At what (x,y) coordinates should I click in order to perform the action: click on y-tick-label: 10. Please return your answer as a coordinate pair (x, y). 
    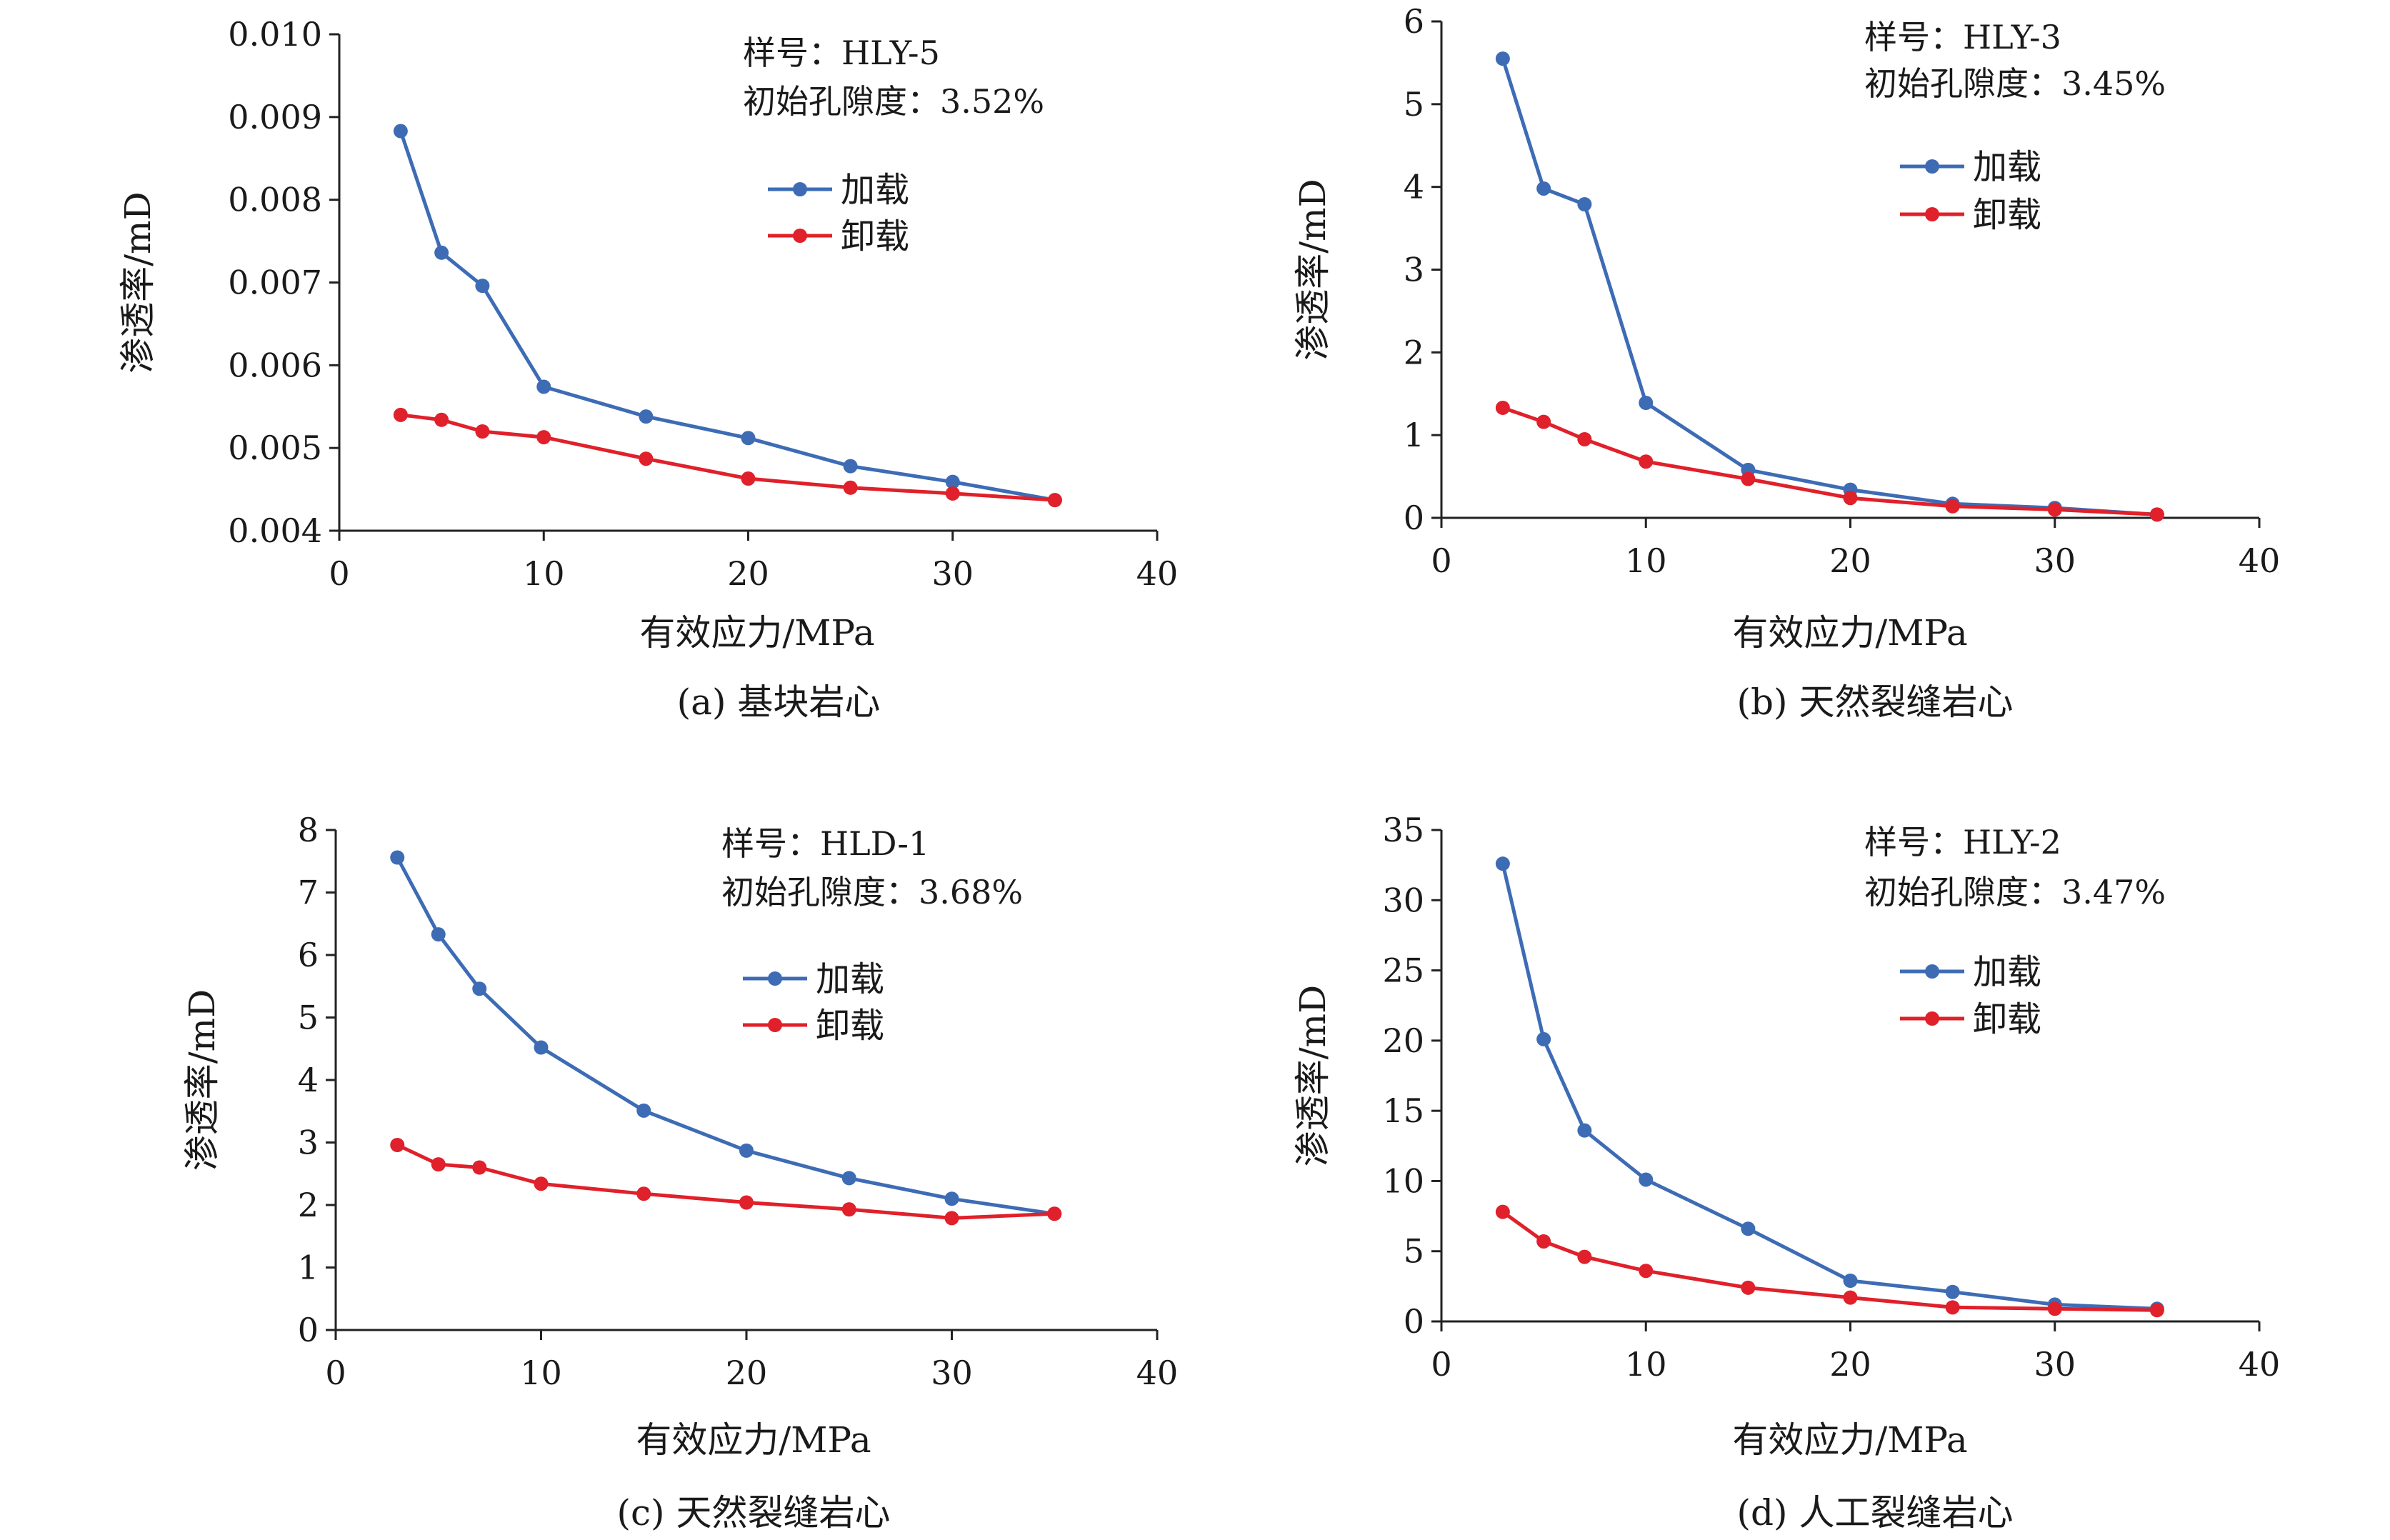
    Looking at the image, I should click on (1403, 1180).